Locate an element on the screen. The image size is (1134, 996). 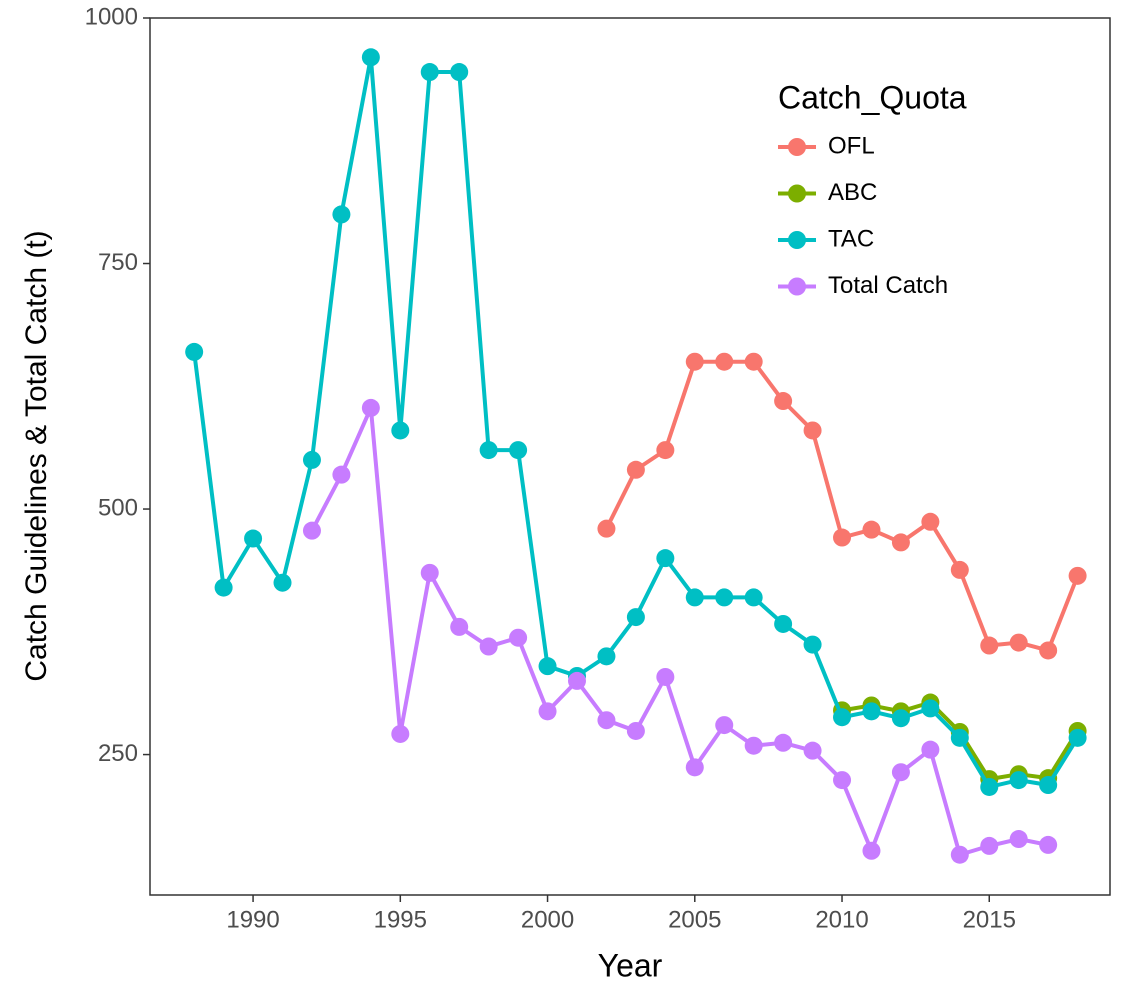
series-line is located at coordinates (842, 506).